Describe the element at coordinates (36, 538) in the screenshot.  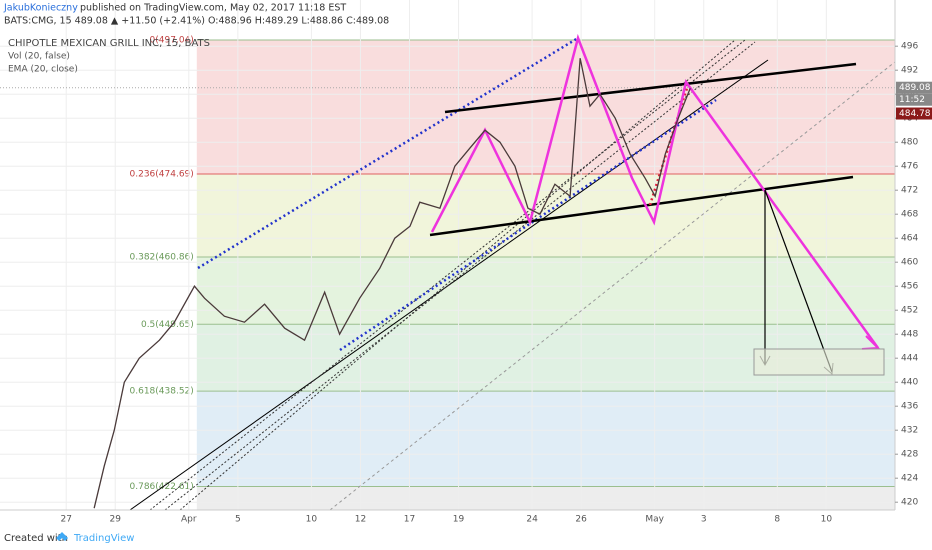
I see `footer: Created with` at that location.